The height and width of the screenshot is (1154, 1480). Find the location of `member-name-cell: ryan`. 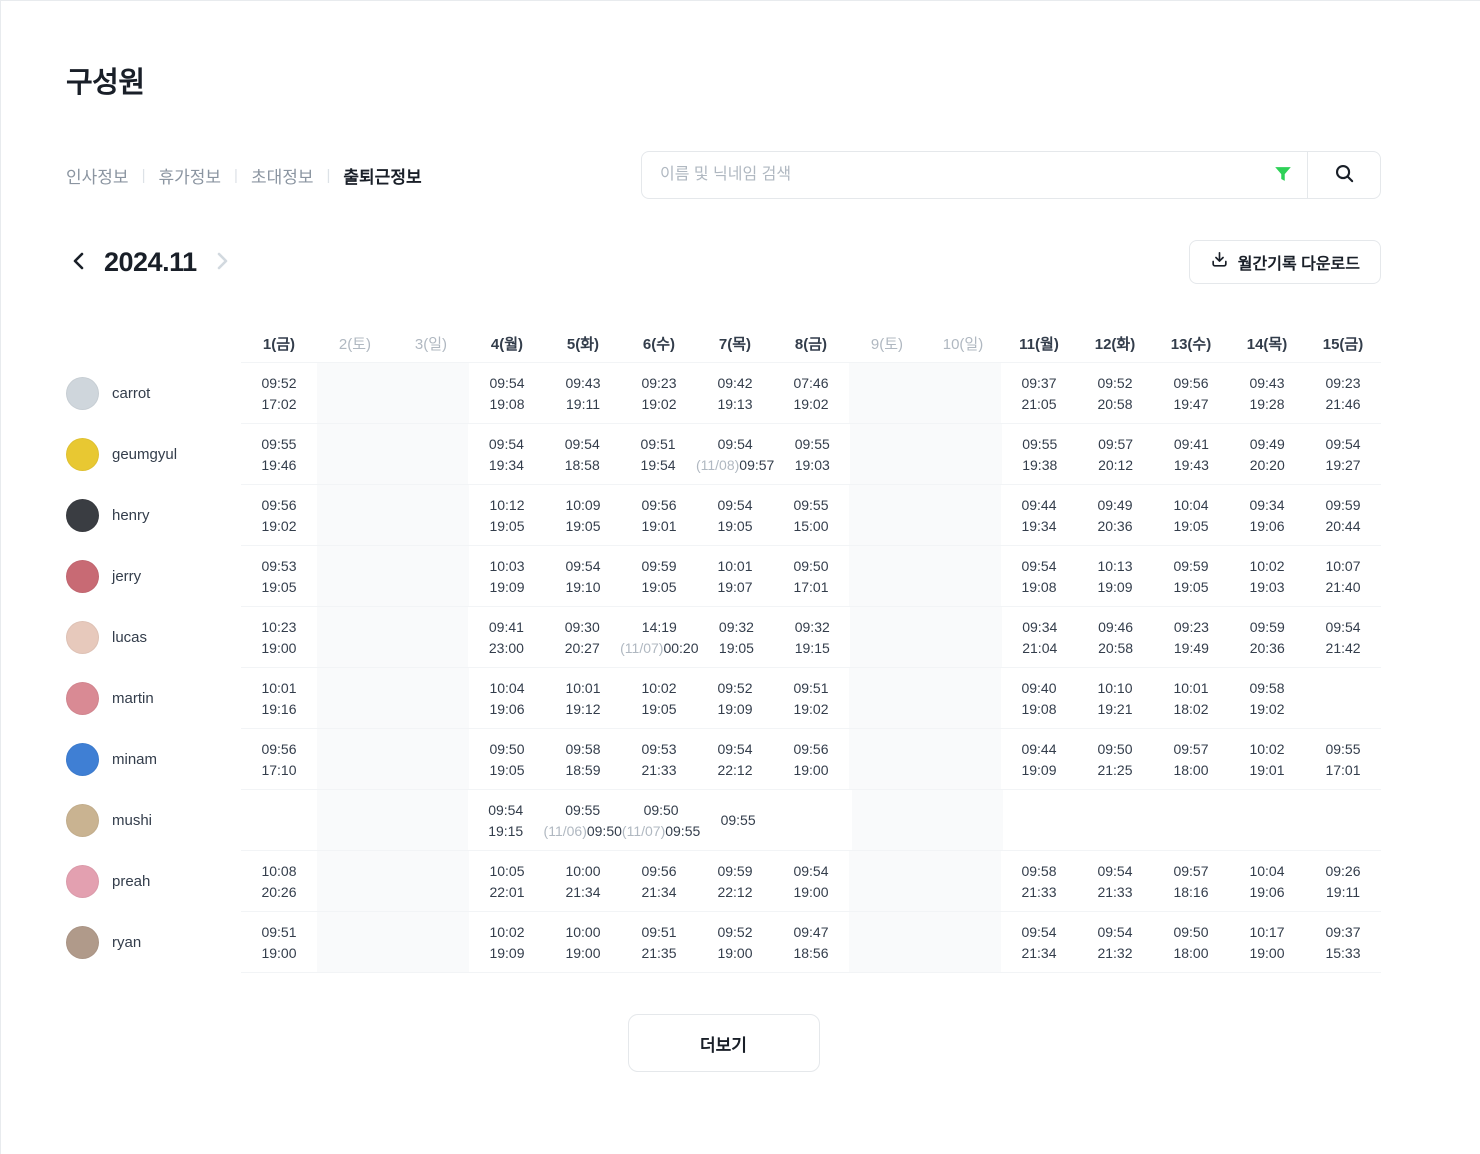

member-name-cell: ryan is located at coordinates (153, 942).